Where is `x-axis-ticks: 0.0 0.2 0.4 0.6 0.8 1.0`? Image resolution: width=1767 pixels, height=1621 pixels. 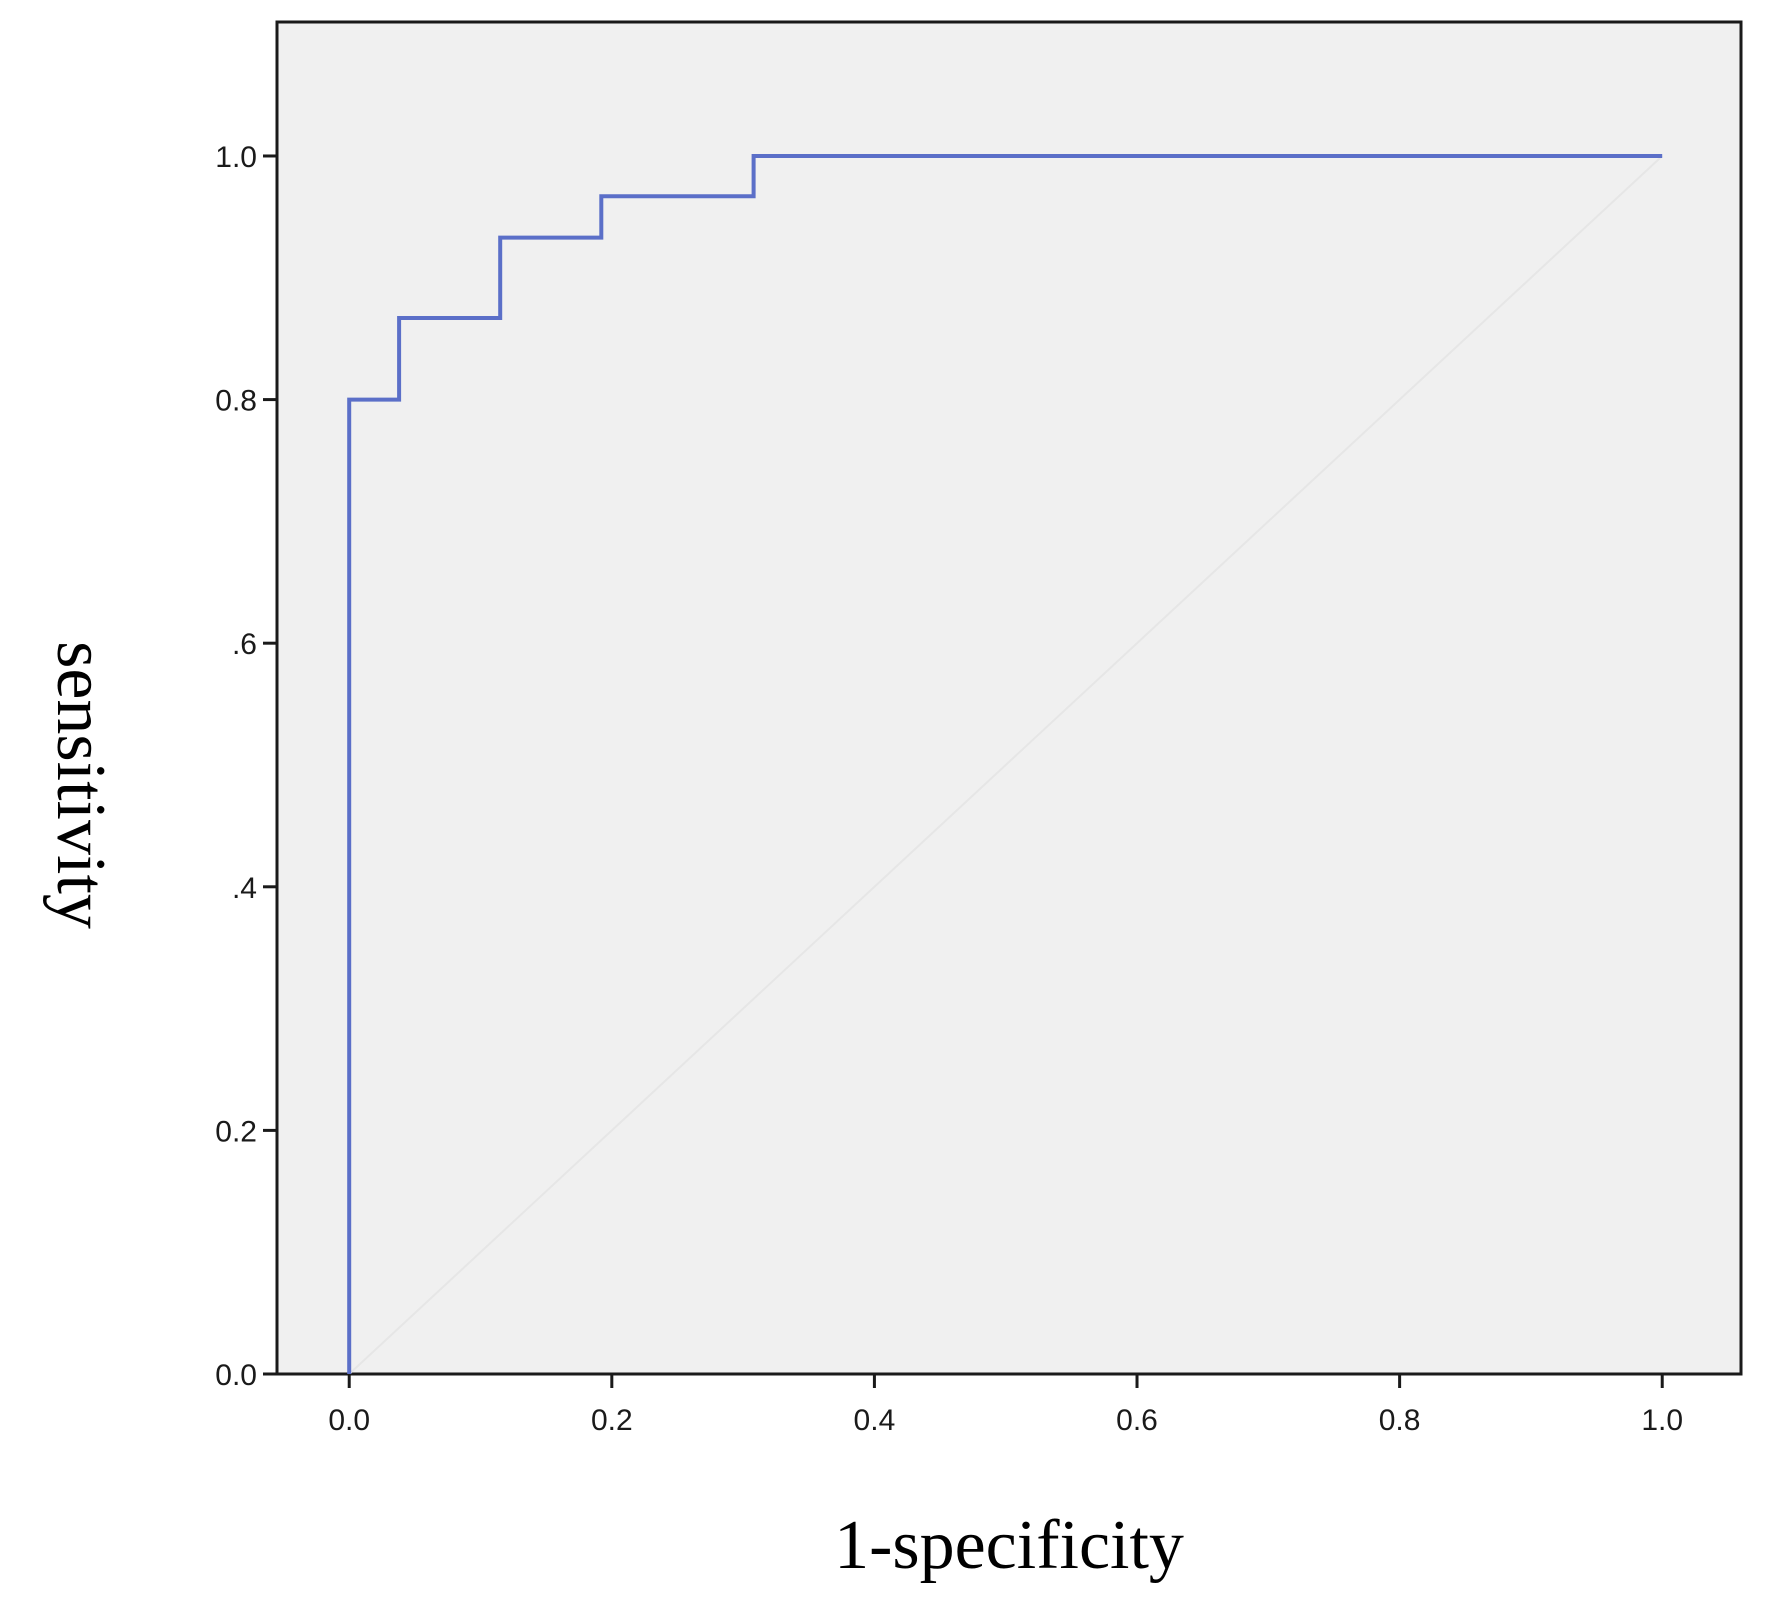
x-axis-ticks: 0.0 0.2 0.4 0.6 0.8 1.0 is located at coordinates (1005, 1405).